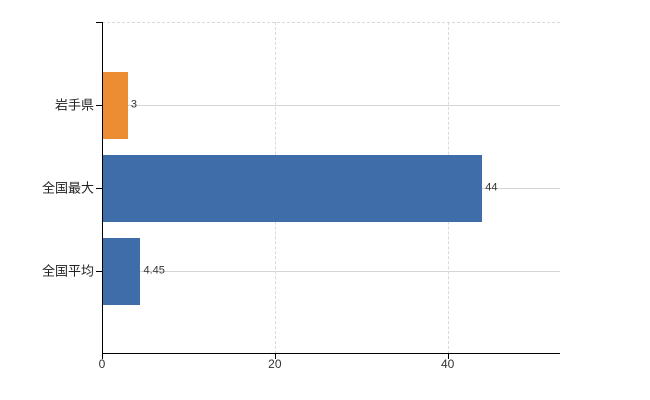 The width and height of the screenshot is (650, 400). What do you see at coordinates (275, 364) in the screenshot?
I see `x-tick-label: 20` at bounding box center [275, 364].